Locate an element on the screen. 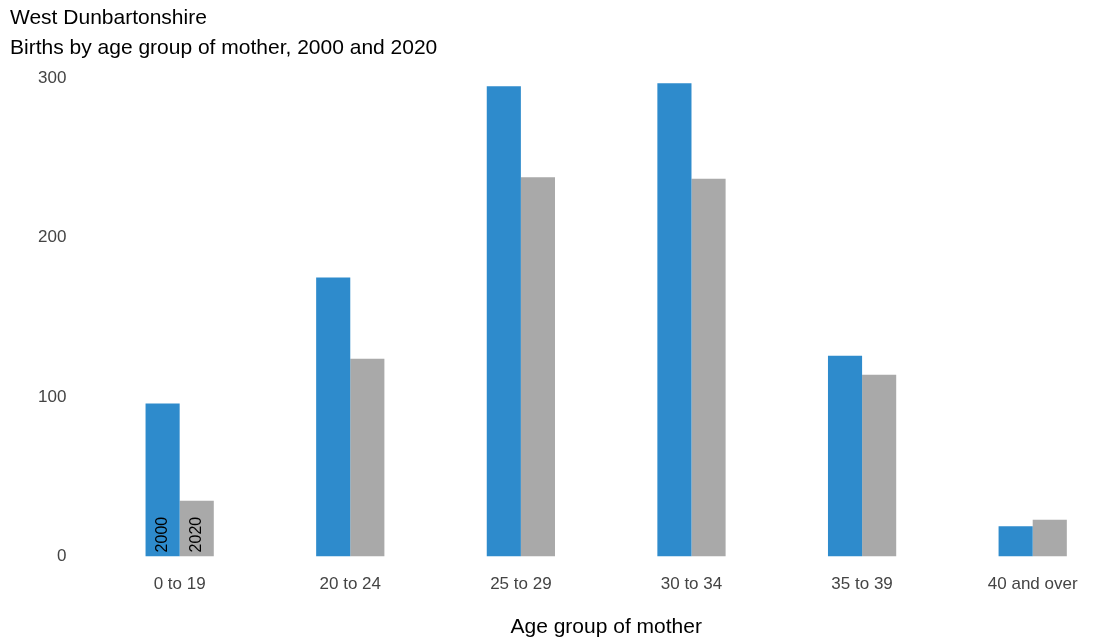  chart-title: West Dunbartonshire is located at coordinates (108, 17).